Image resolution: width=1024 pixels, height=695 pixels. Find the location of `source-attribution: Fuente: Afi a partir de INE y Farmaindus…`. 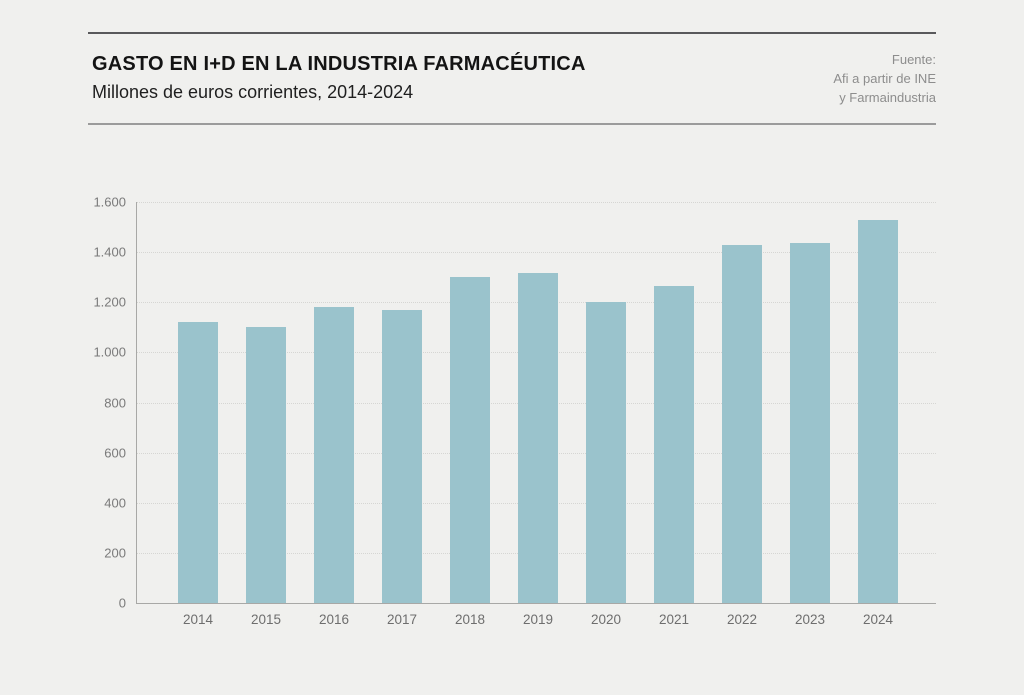

source-attribution: Fuente: Afi a partir de INE y Farmaindus… is located at coordinates (806, 78).